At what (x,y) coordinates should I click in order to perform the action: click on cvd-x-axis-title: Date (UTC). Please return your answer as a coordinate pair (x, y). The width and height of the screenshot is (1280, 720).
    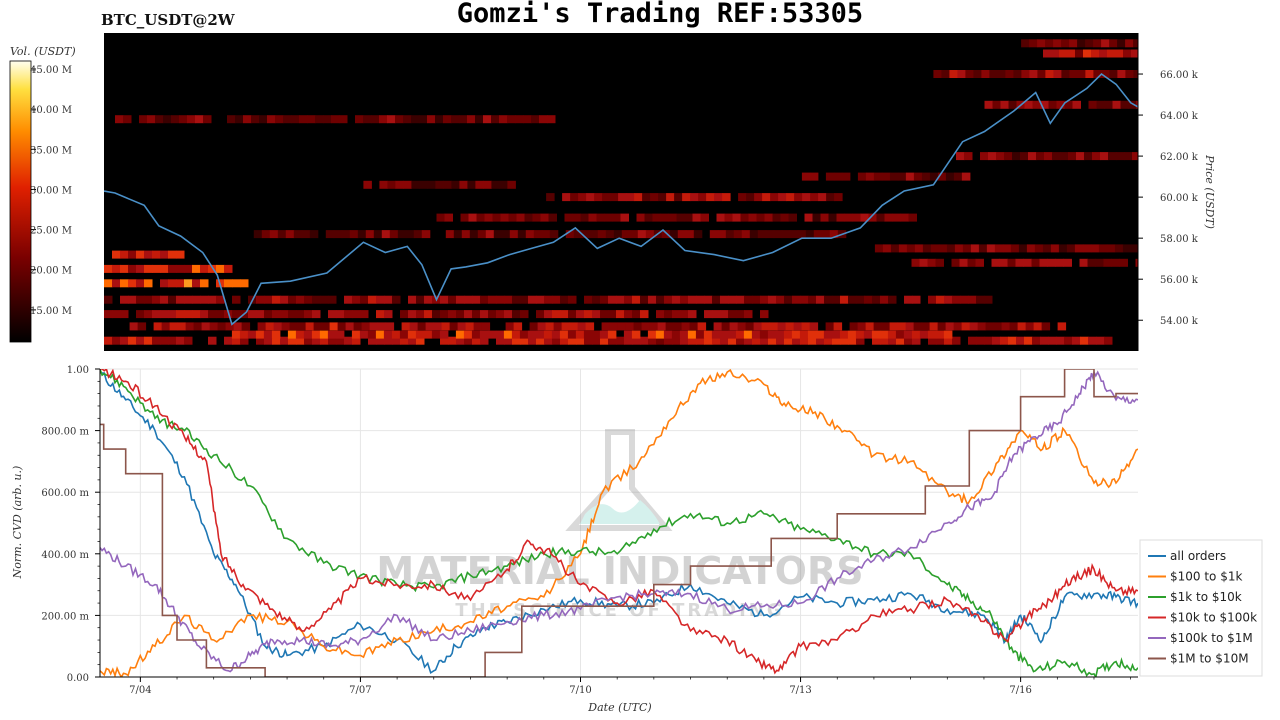
    Looking at the image, I should click on (619, 707).